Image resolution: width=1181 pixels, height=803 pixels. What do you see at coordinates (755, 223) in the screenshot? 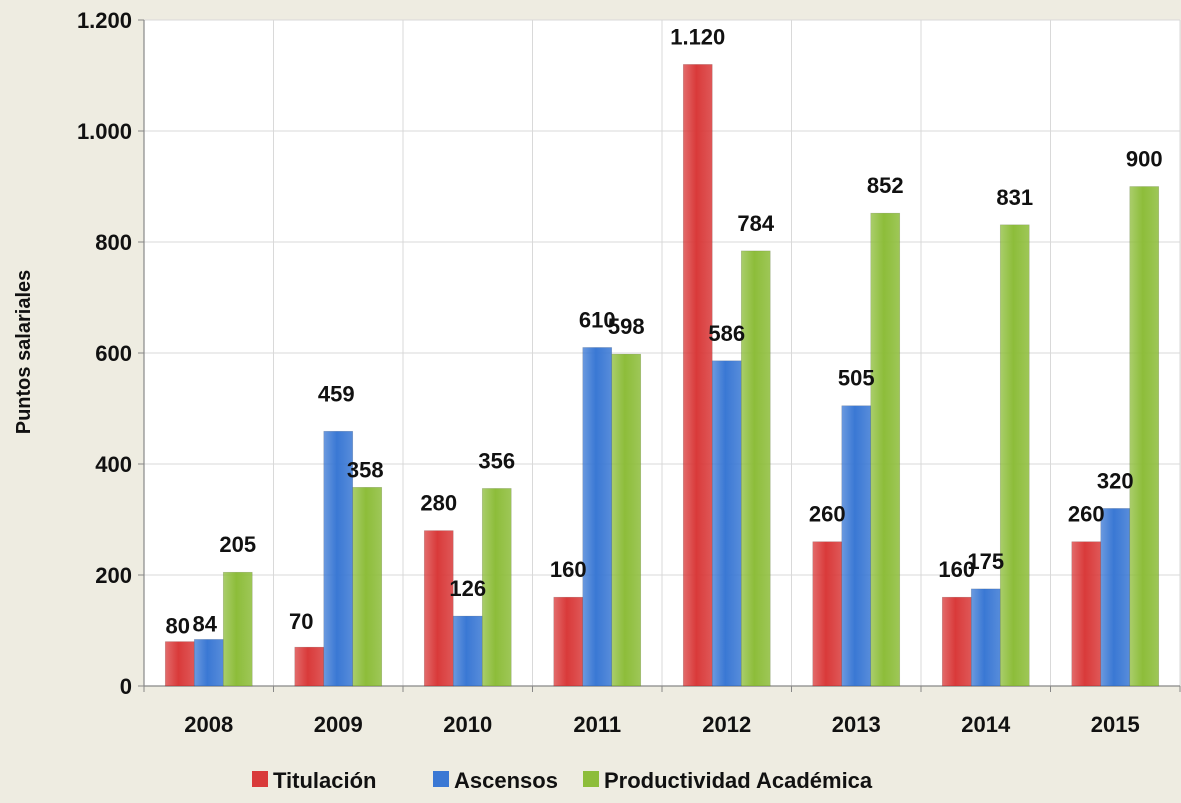
I see `data-label: 784` at bounding box center [755, 223].